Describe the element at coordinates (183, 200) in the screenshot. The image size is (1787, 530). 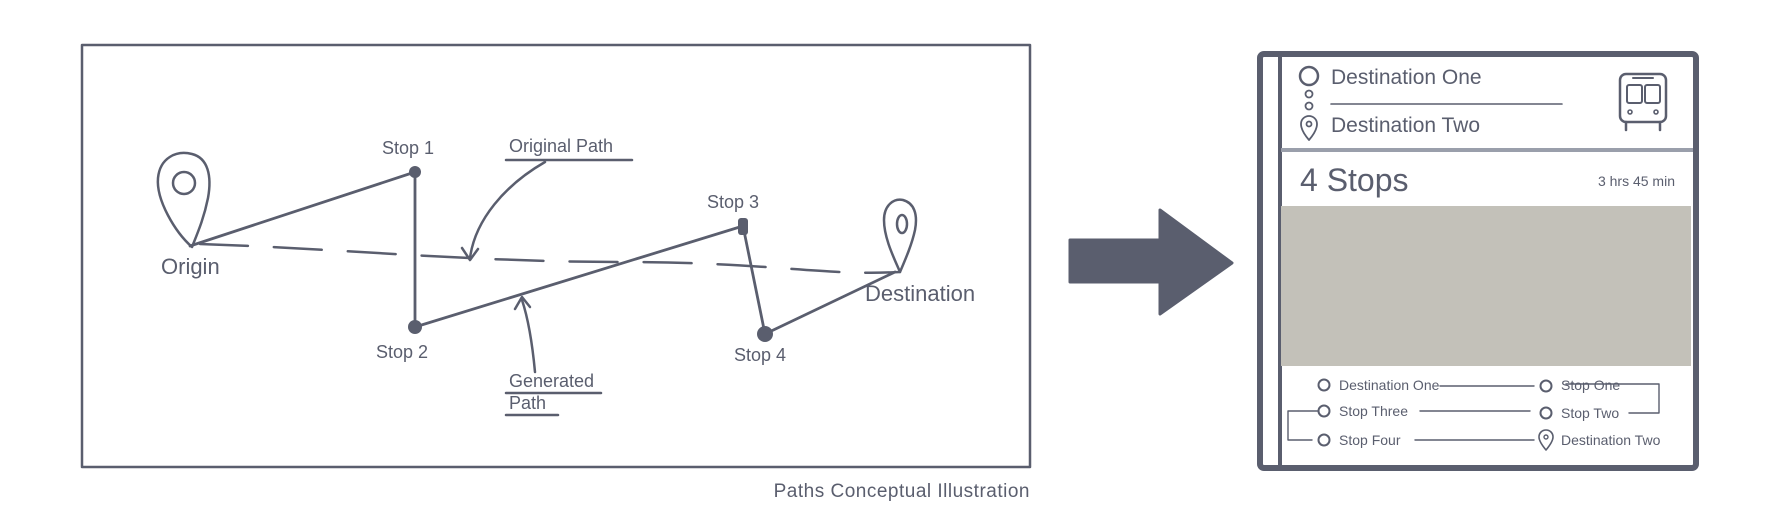
I see `origin-pin-icon` at that location.